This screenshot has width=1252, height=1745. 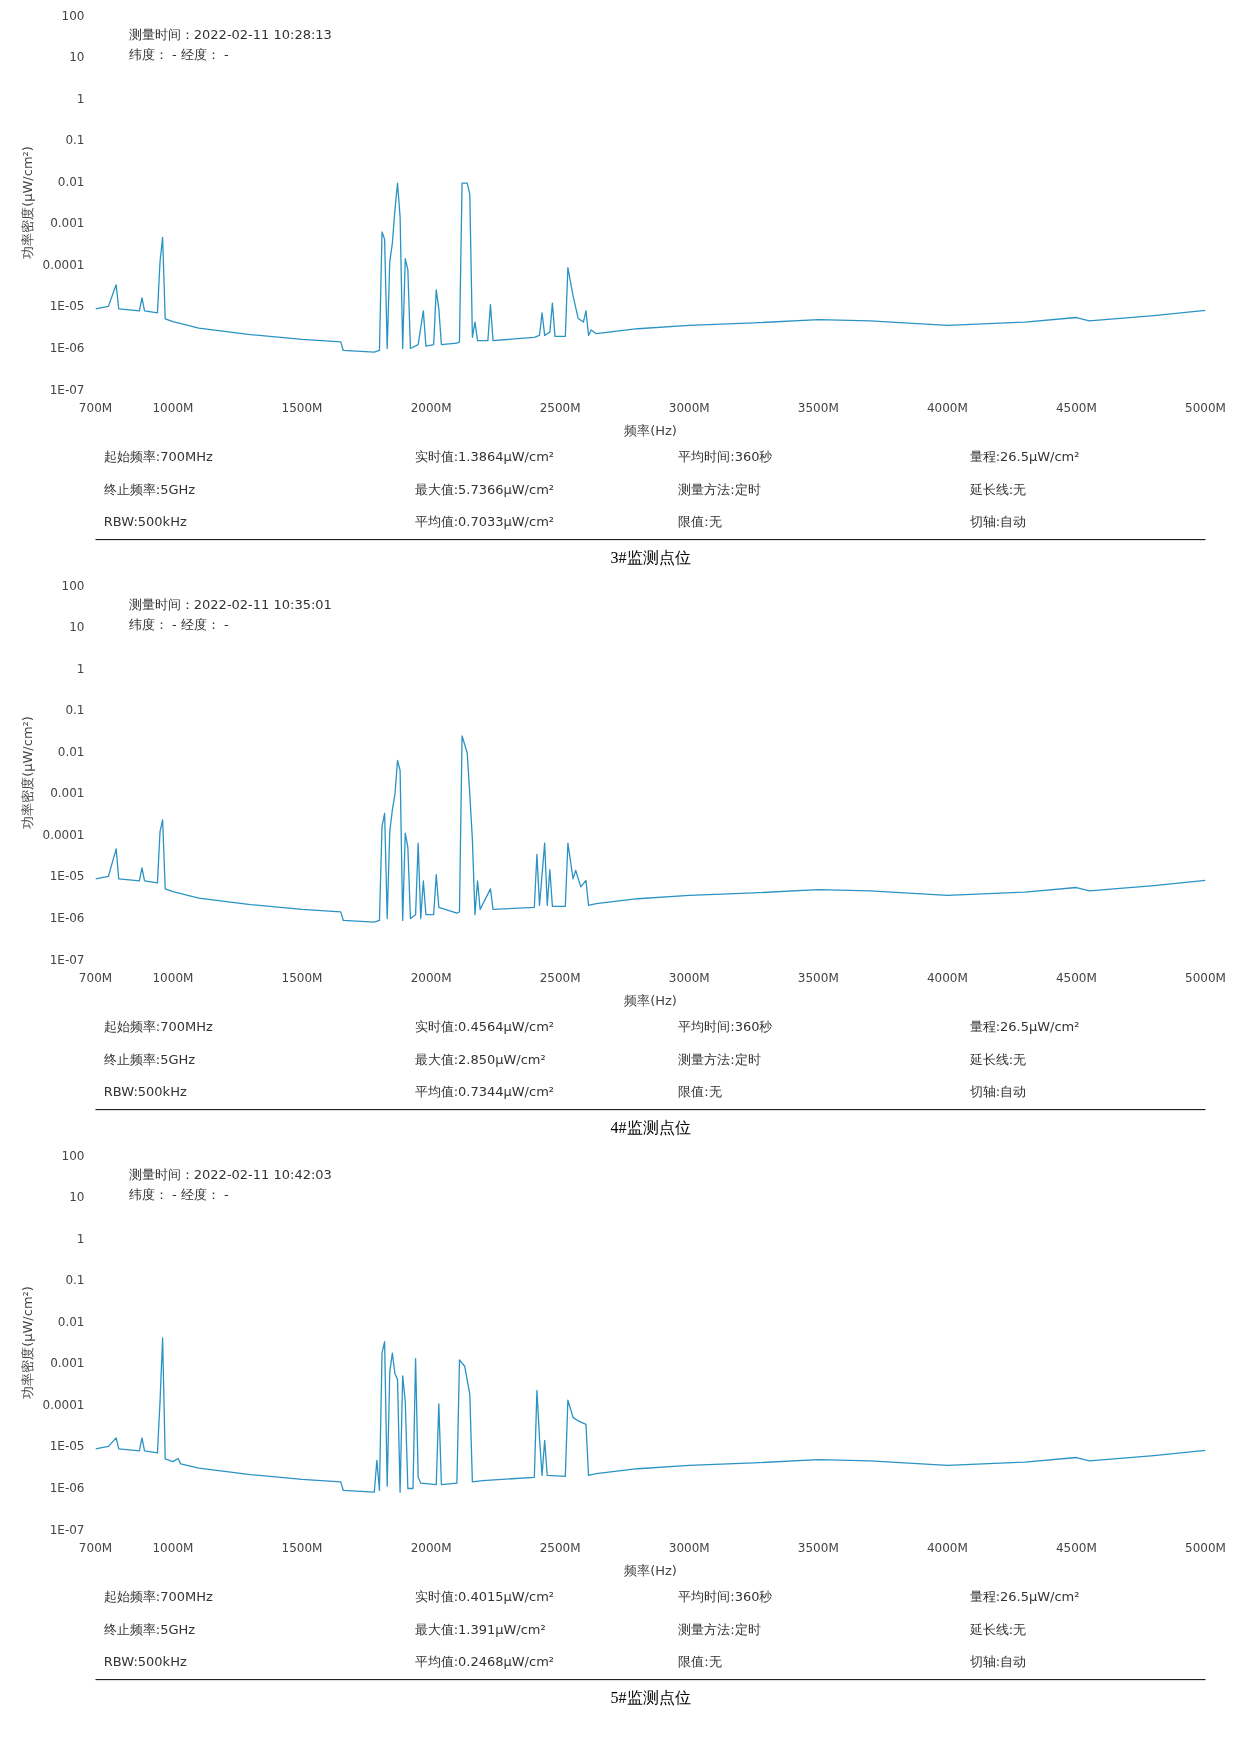 What do you see at coordinates (230, 34) in the screenshot?
I see `annotation: 测量时间：2022-02-11 10:28:13` at bounding box center [230, 34].